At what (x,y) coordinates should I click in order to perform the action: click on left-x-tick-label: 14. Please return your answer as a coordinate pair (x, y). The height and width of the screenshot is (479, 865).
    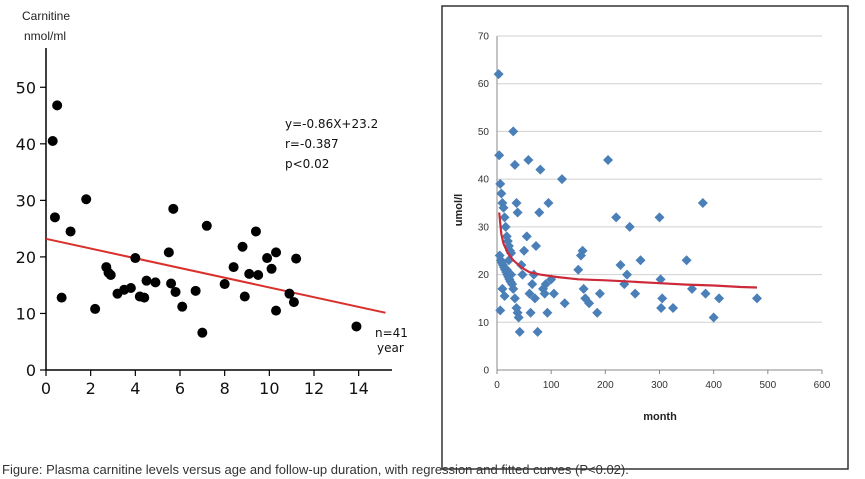
    Looking at the image, I should click on (358, 388).